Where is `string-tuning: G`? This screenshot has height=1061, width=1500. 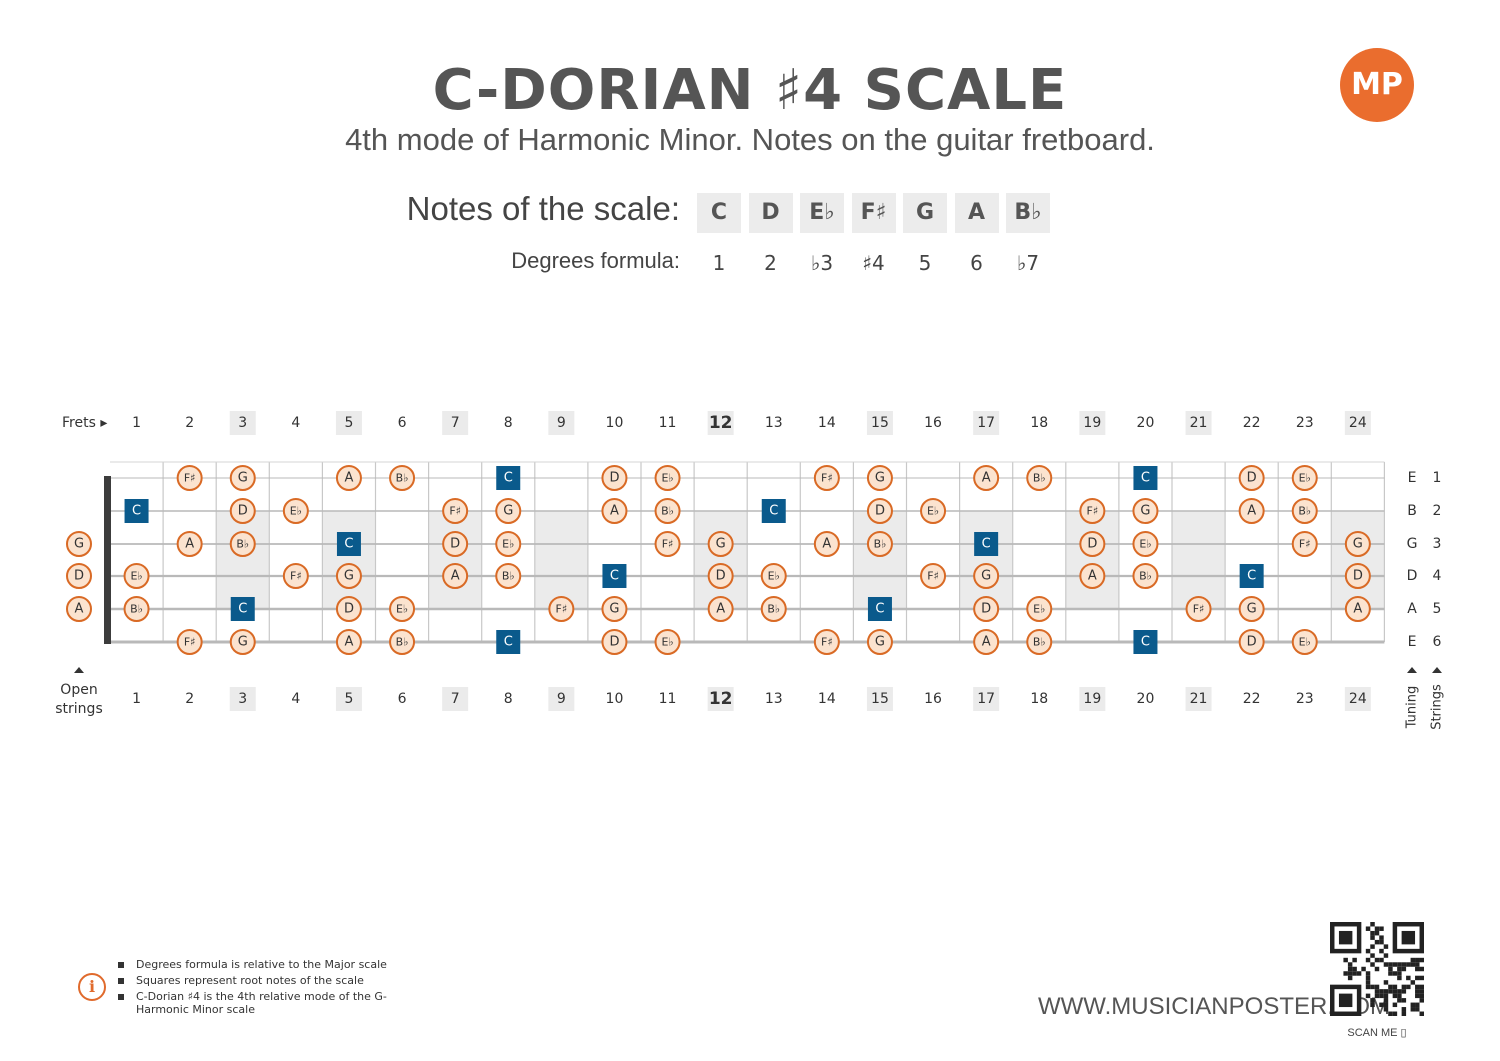 string-tuning: G is located at coordinates (1412, 544).